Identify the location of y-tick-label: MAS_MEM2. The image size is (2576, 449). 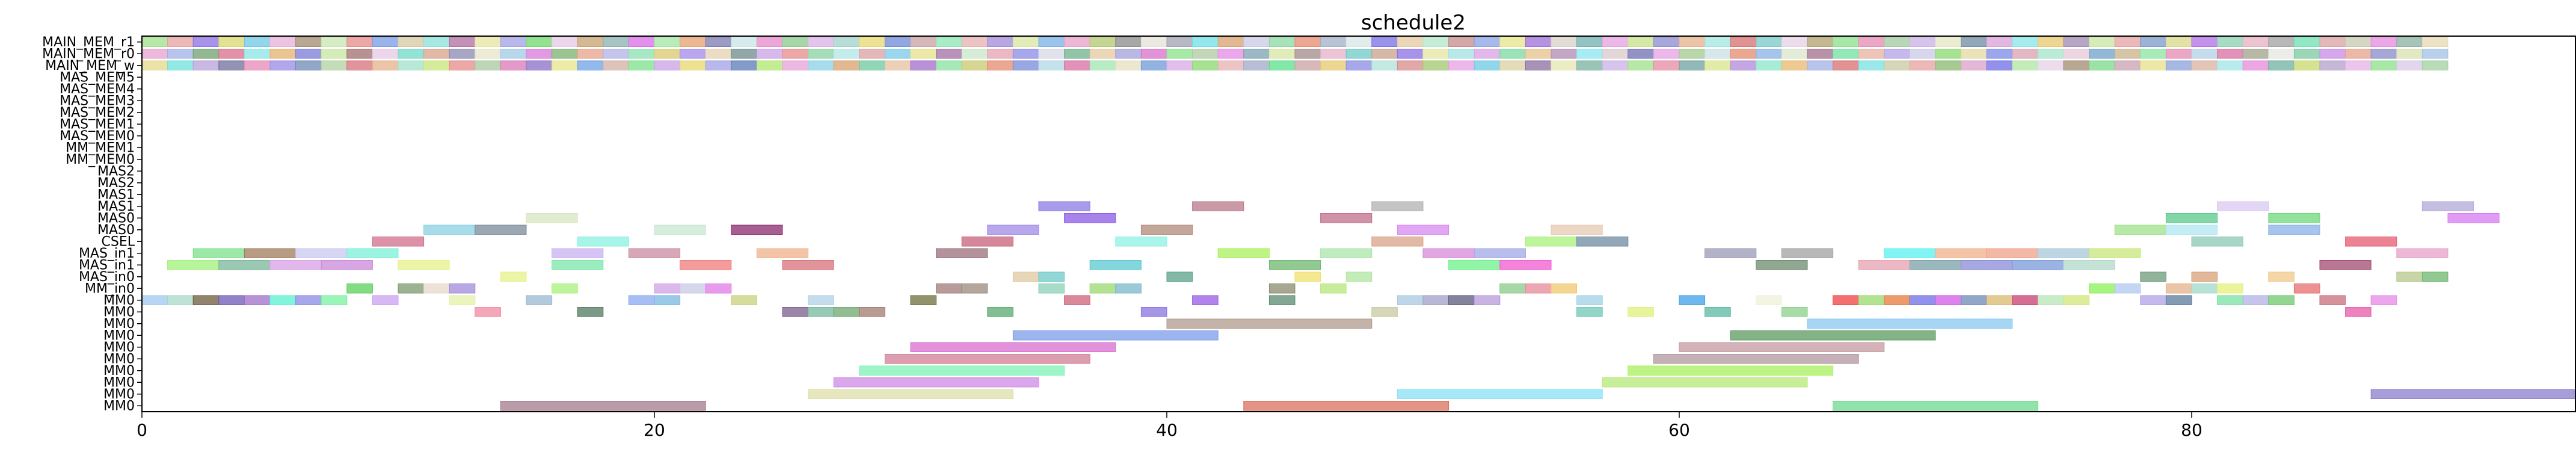
(98, 112).